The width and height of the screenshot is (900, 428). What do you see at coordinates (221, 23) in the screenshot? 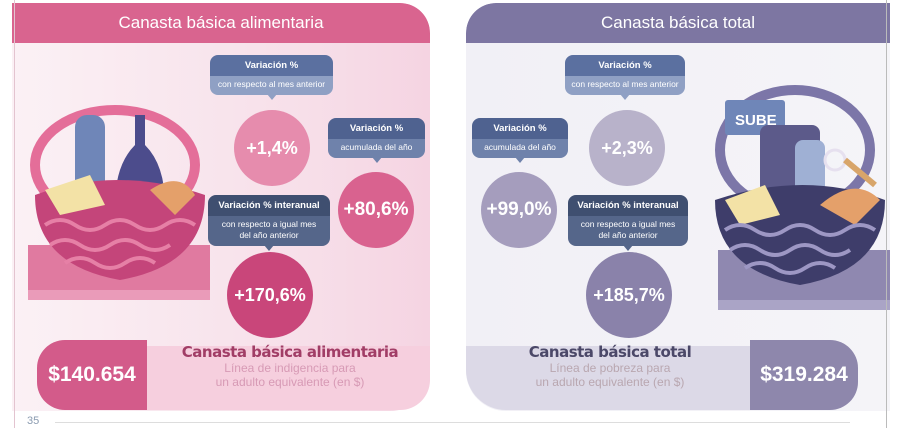
I see `panel-title: Canasta básica alimentaria` at bounding box center [221, 23].